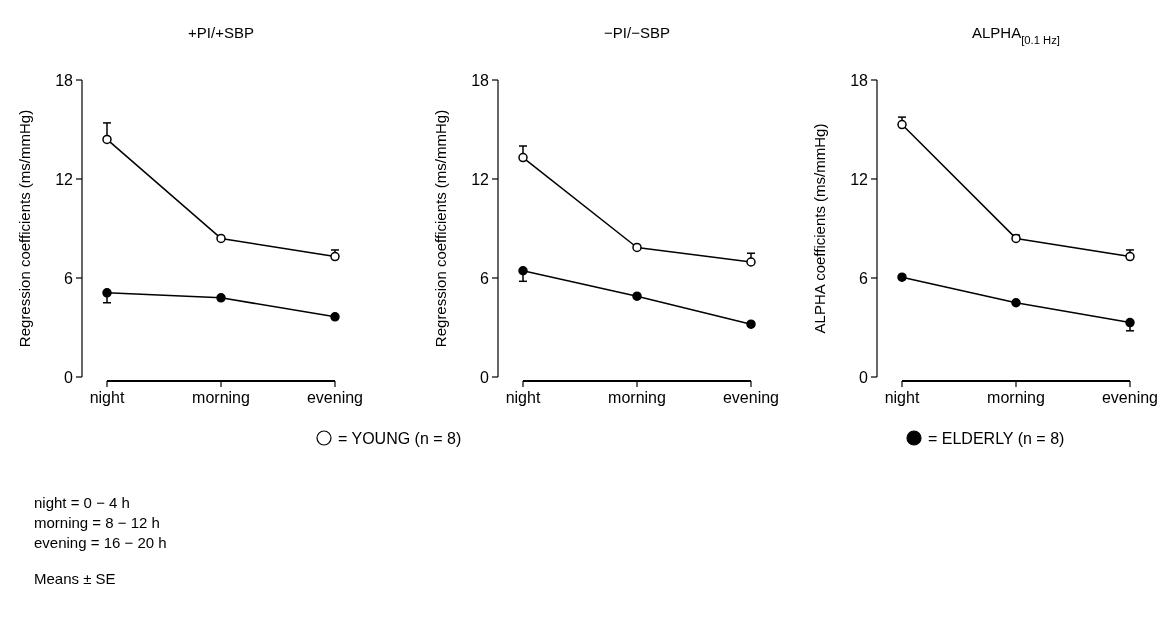 This screenshot has width=1171, height=619. Describe the element at coordinates (221, 32) in the screenshot. I see `chart-title: +PI/+SBP` at that location.